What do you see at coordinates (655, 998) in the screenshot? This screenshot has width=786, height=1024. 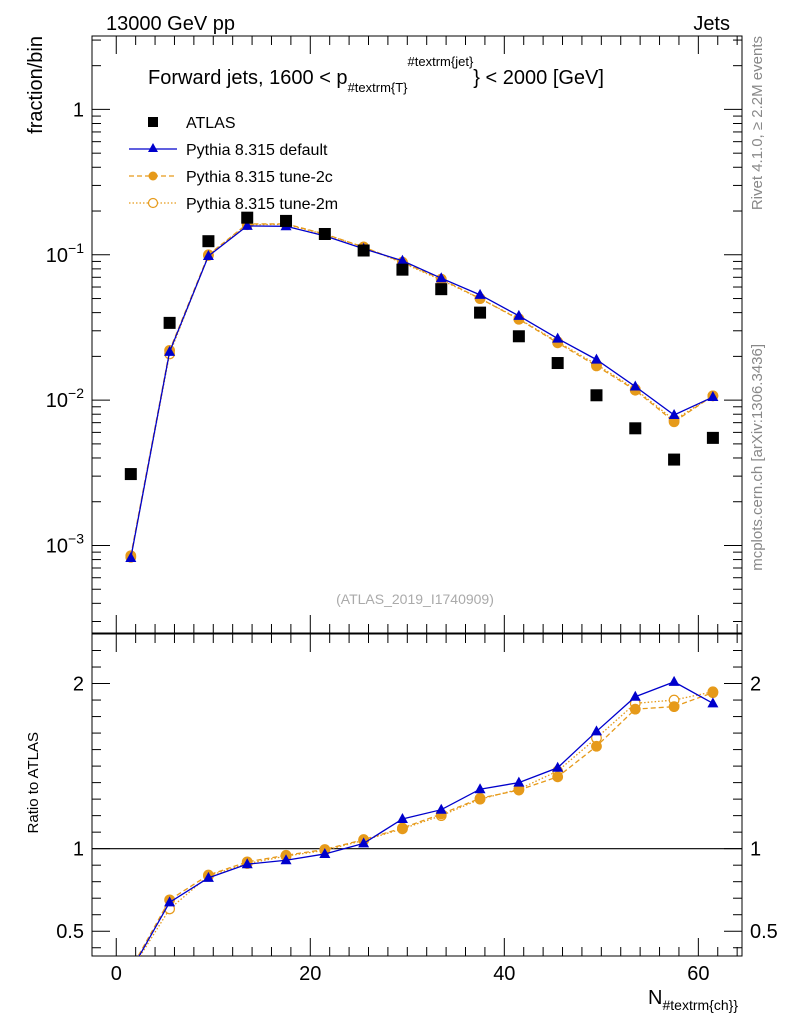 I see `x-axis-label-main: N` at bounding box center [655, 998].